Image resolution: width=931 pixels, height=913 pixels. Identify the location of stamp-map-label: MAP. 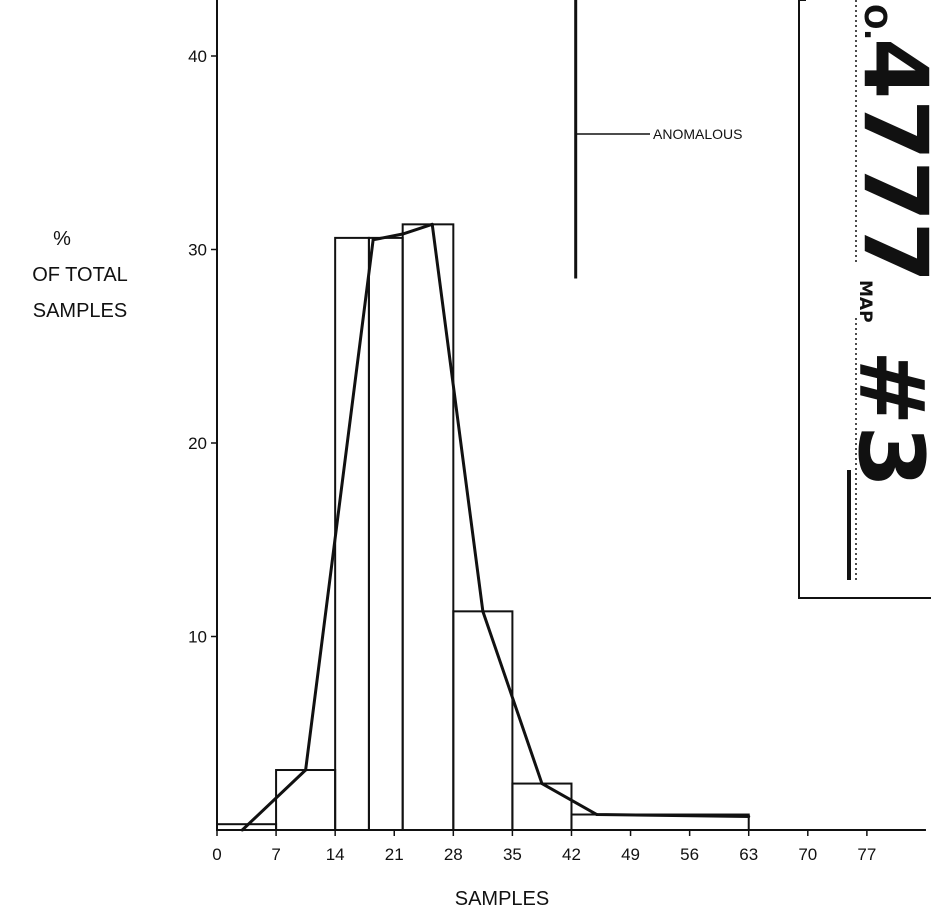
(865, 301).